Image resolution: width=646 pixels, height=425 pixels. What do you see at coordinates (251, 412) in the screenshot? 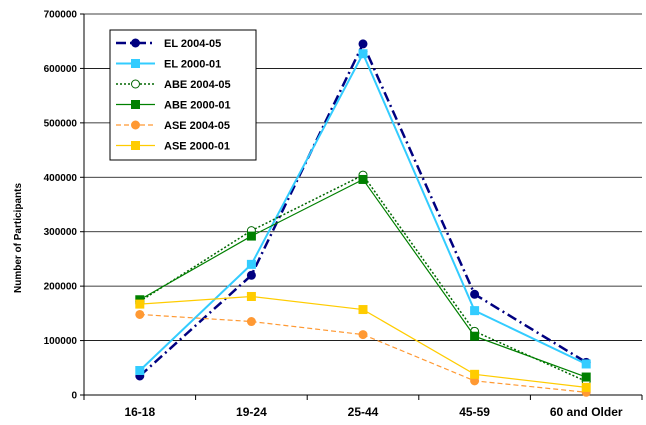
I see `x-tick-label: 19-24` at bounding box center [251, 412].